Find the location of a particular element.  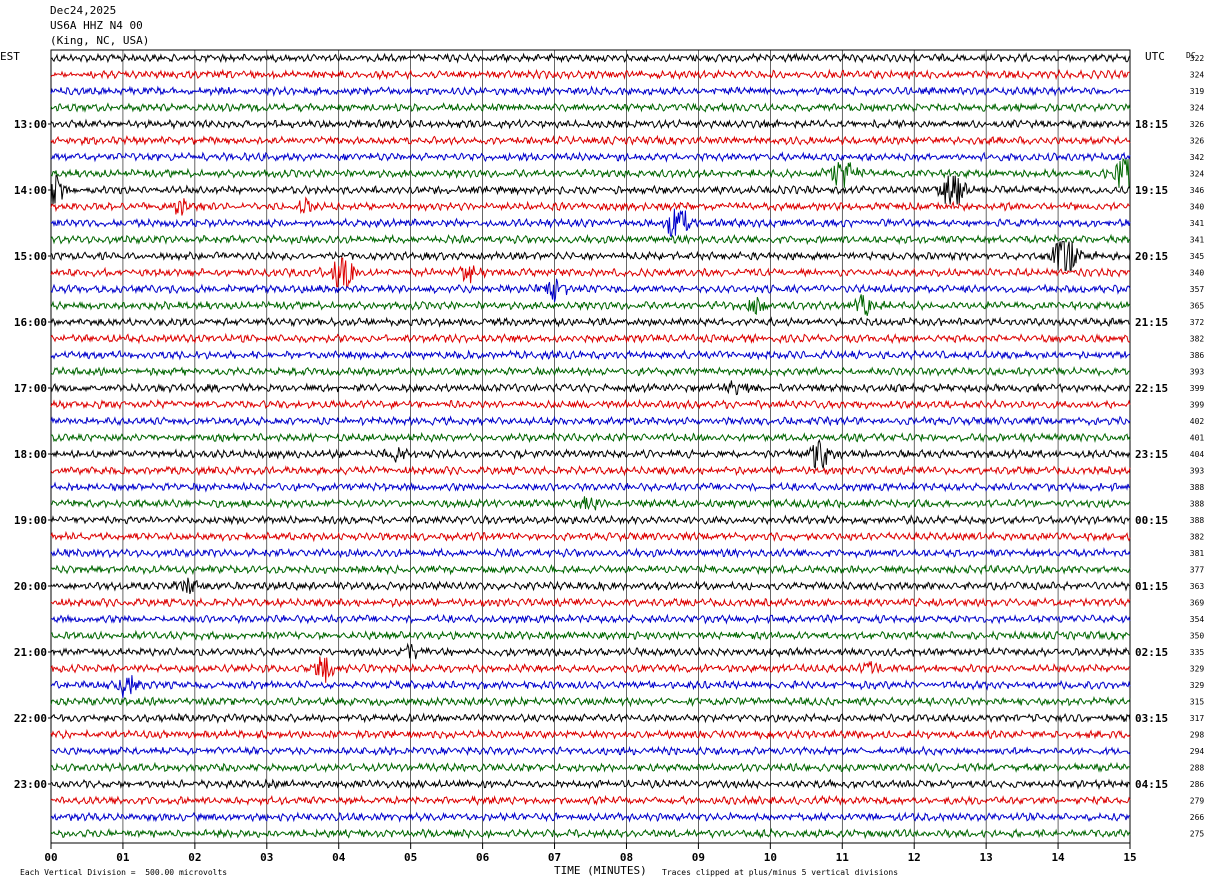

x-tick-label: 00 is located at coordinates (50, 857).